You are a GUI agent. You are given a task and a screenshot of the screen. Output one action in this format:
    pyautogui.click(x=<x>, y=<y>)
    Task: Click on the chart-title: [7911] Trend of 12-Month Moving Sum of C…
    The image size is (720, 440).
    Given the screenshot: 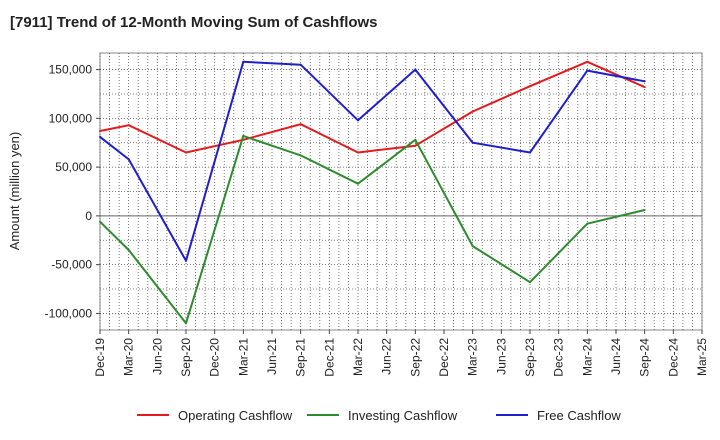 What is the action you would take?
    pyautogui.click(x=194, y=22)
    